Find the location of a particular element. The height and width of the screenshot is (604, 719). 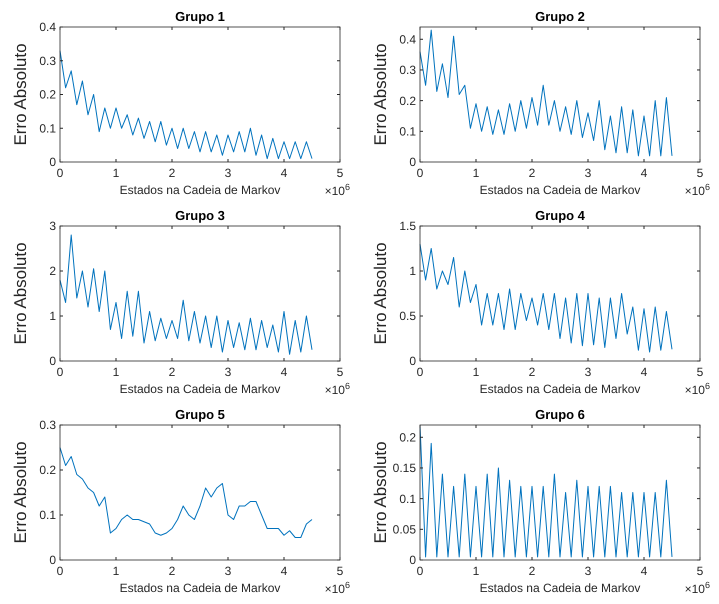

y-tick-label: 0.15 is located at coordinates (404, 468).